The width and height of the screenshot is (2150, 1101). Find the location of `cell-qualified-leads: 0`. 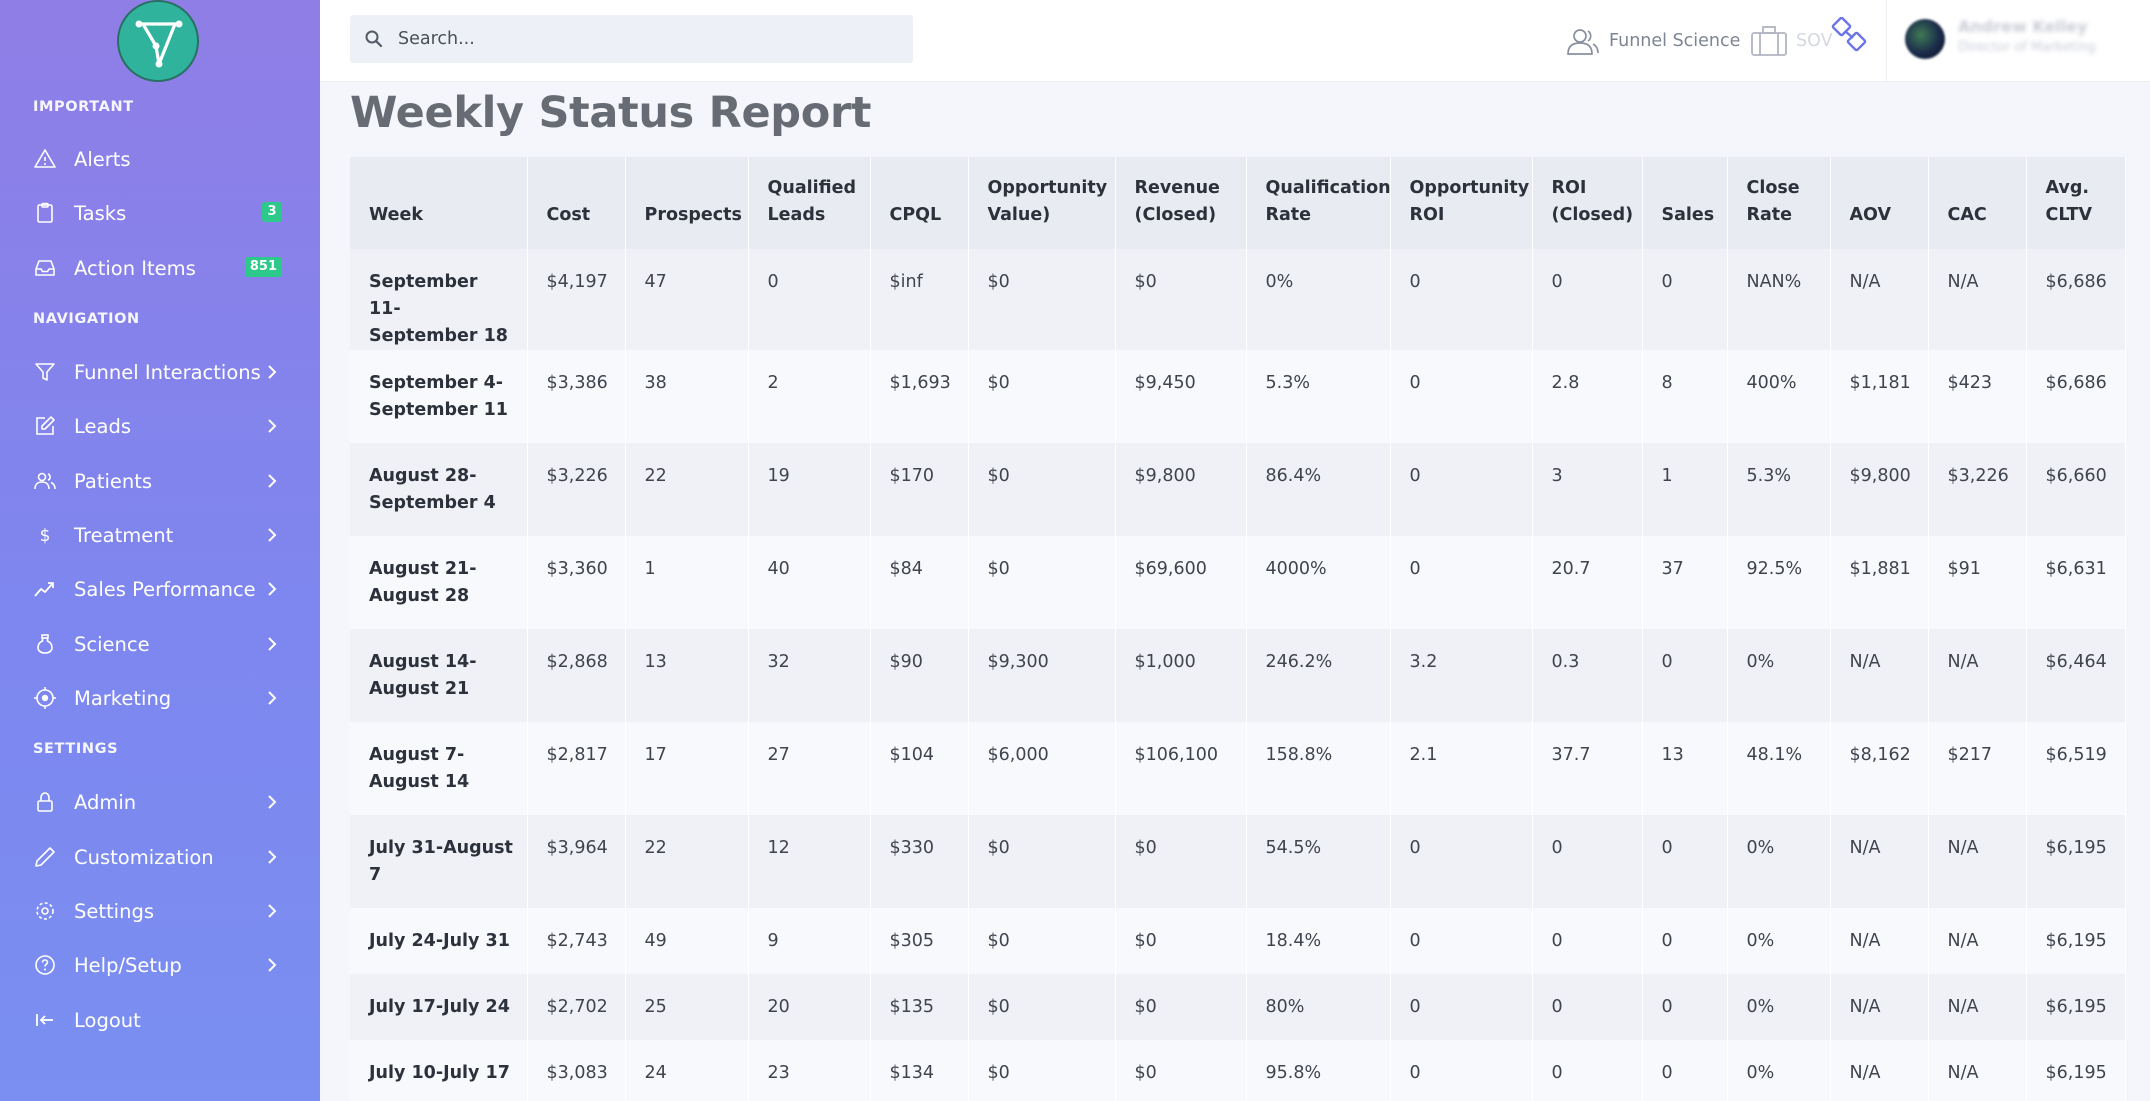

cell-qualified-leads: 0 is located at coordinates (809, 299).